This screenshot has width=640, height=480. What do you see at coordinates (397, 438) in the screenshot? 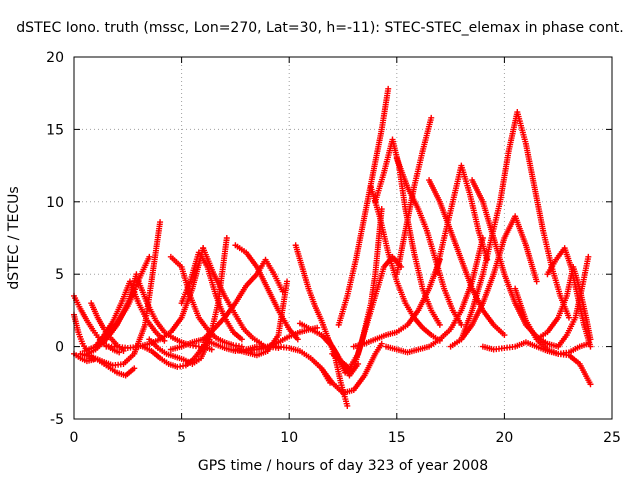
I see `x-tick-label: 15` at bounding box center [397, 438].